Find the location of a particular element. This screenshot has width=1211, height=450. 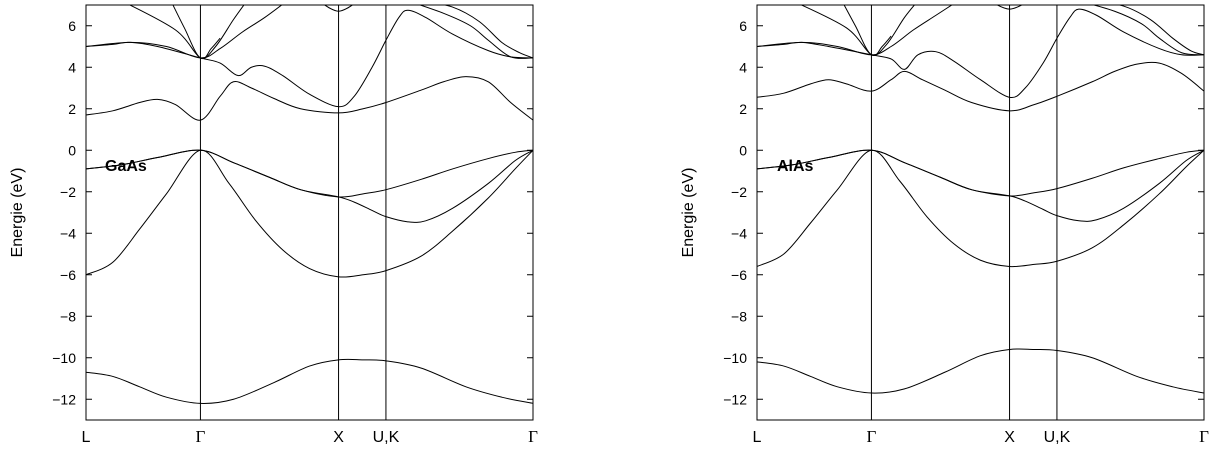

alas-kpoint-label: U,K is located at coordinates (1057, 437).